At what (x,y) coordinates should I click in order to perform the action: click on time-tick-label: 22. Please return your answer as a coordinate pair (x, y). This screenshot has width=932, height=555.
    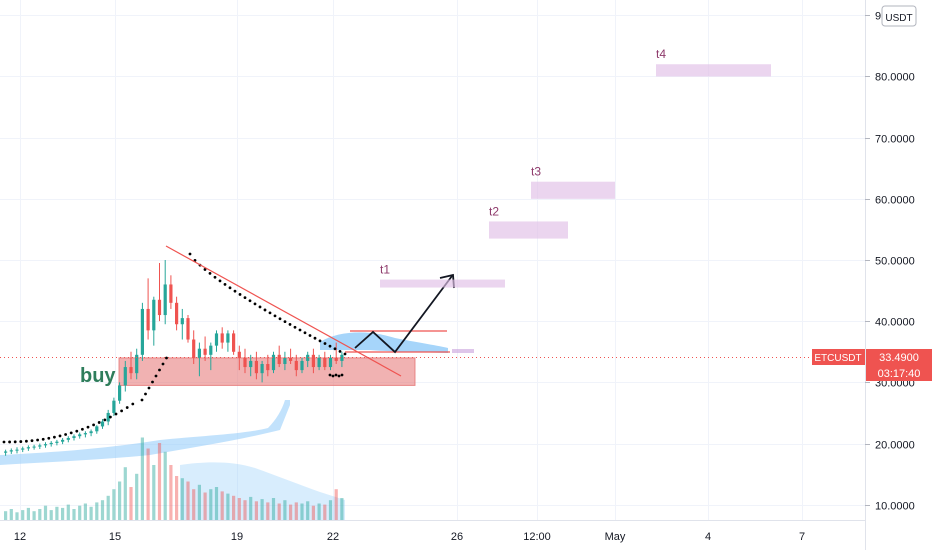
    Looking at the image, I should click on (333, 537).